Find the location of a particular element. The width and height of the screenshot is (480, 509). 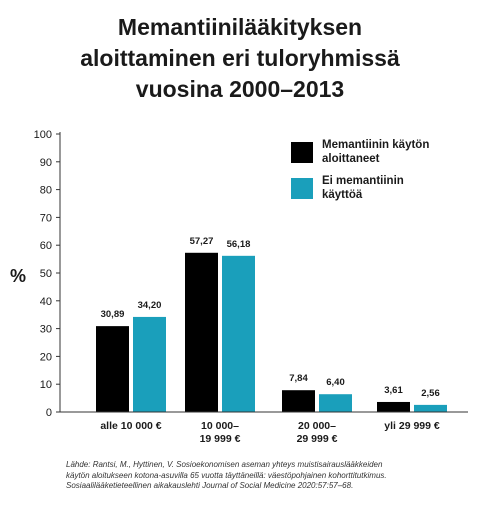

bar-value-label: 7,84 is located at coordinates (298, 378).